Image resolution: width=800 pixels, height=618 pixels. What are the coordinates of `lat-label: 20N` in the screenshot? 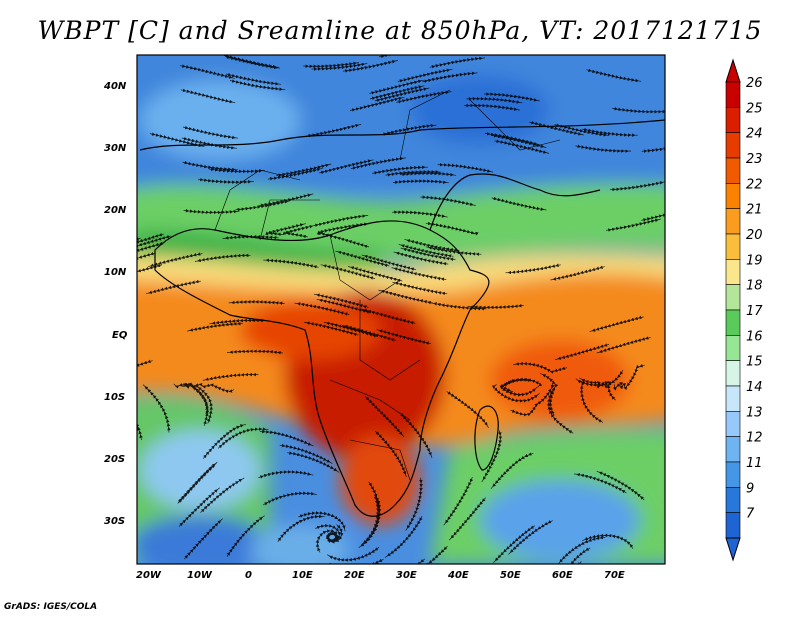 It's located at (115, 210).